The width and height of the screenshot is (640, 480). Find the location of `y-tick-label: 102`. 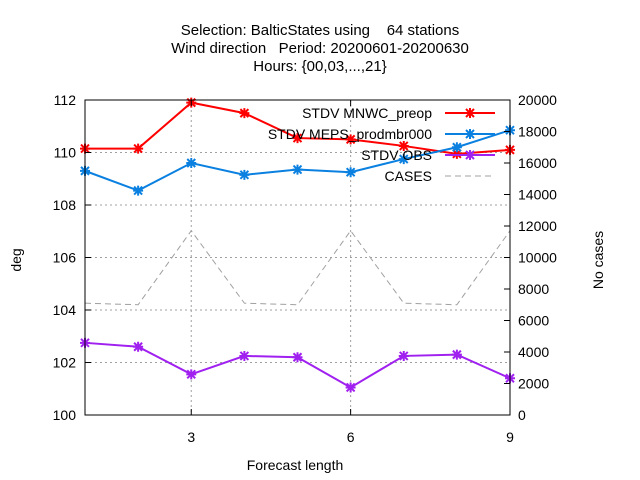

y-tick-label: 102 is located at coordinates (65, 363).